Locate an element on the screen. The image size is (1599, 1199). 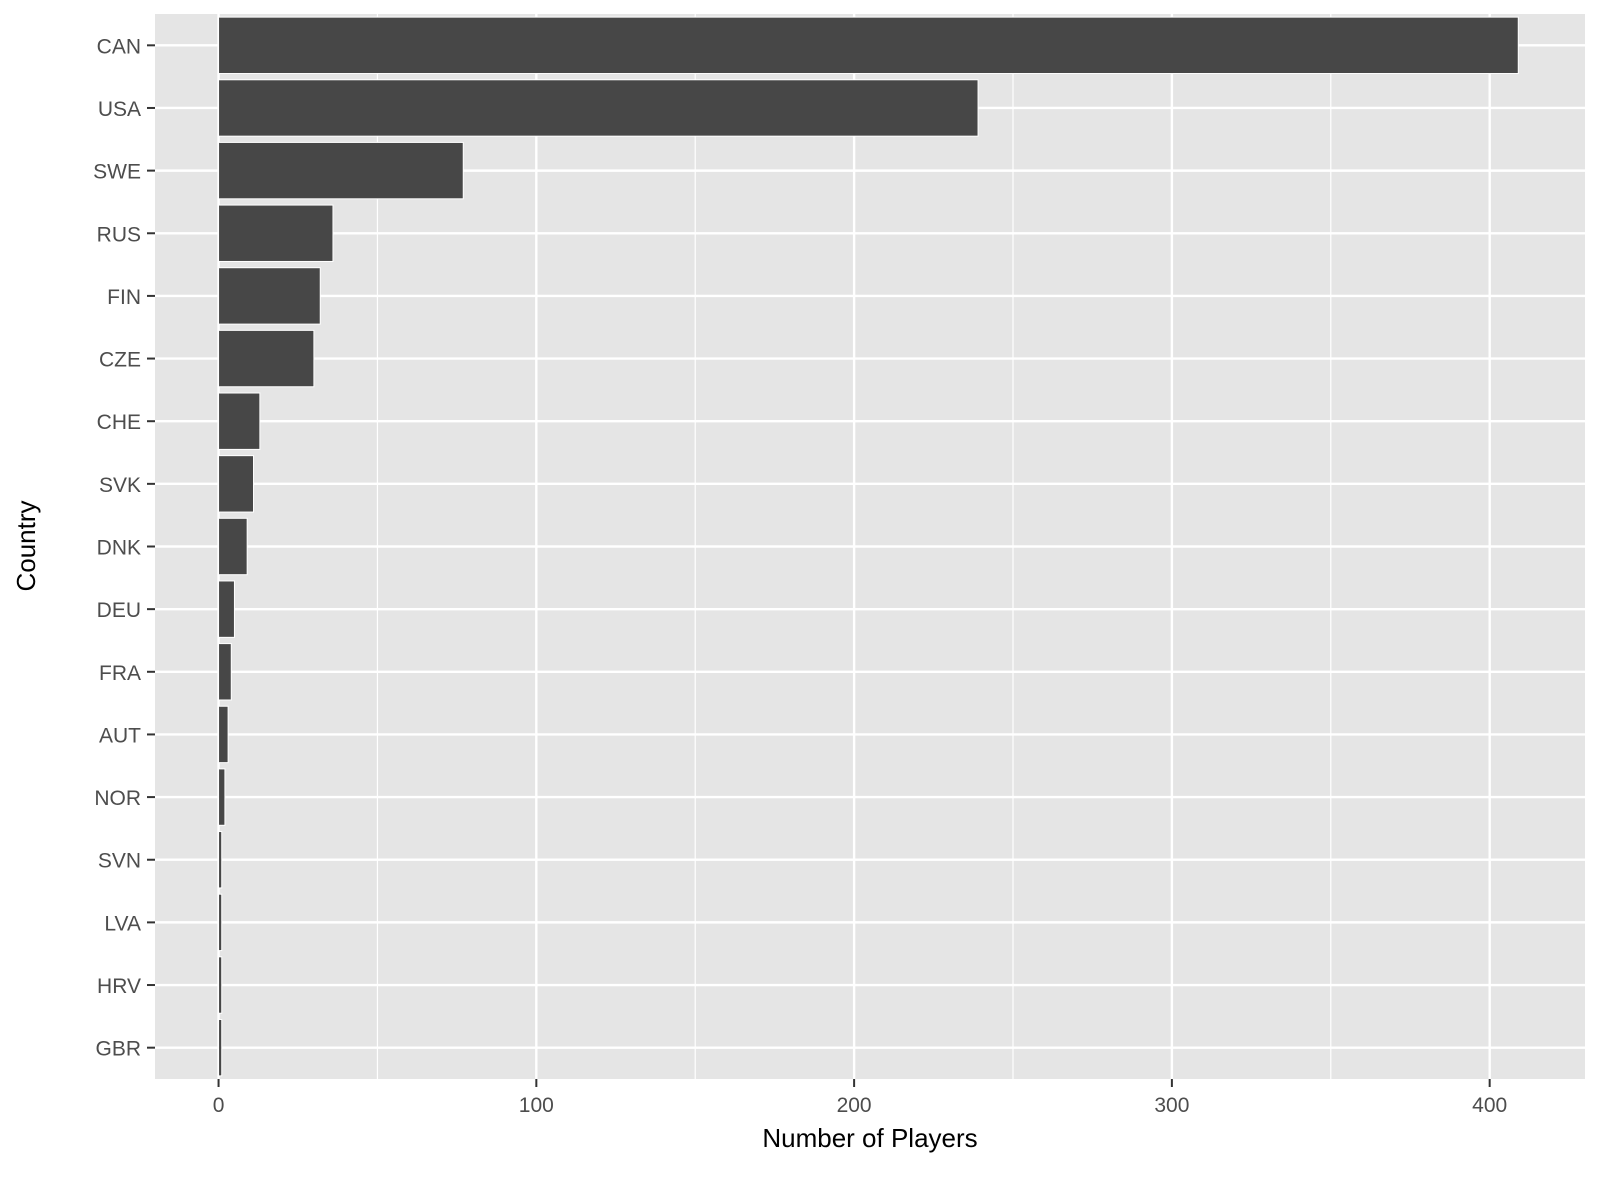
bar-gbr is located at coordinates (220, 1047).